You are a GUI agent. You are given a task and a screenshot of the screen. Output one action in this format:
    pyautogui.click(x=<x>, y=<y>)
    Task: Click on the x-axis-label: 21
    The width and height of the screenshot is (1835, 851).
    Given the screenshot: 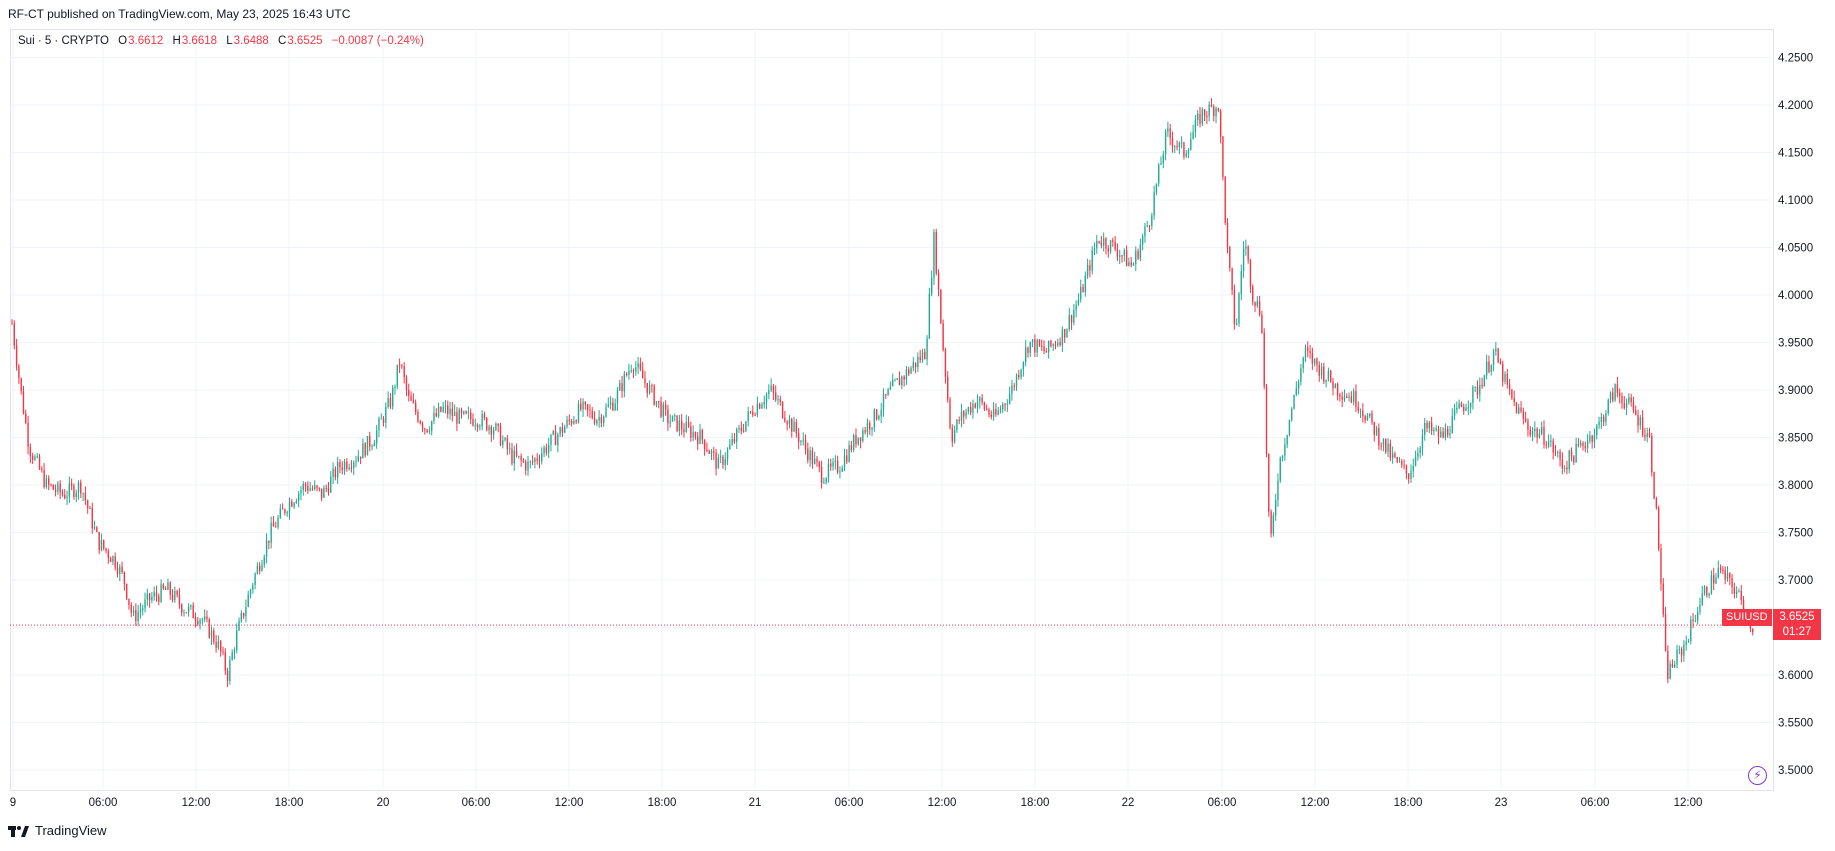 What is the action you would take?
    pyautogui.click(x=755, y=803)
    